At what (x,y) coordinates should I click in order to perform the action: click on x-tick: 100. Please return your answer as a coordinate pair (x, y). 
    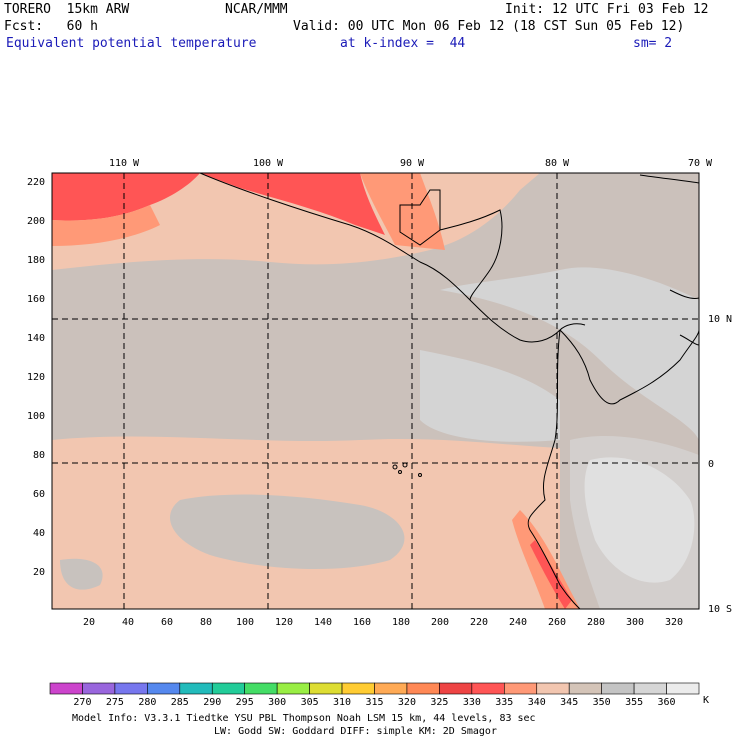
    Looking at the image, I should click on (245, 622).